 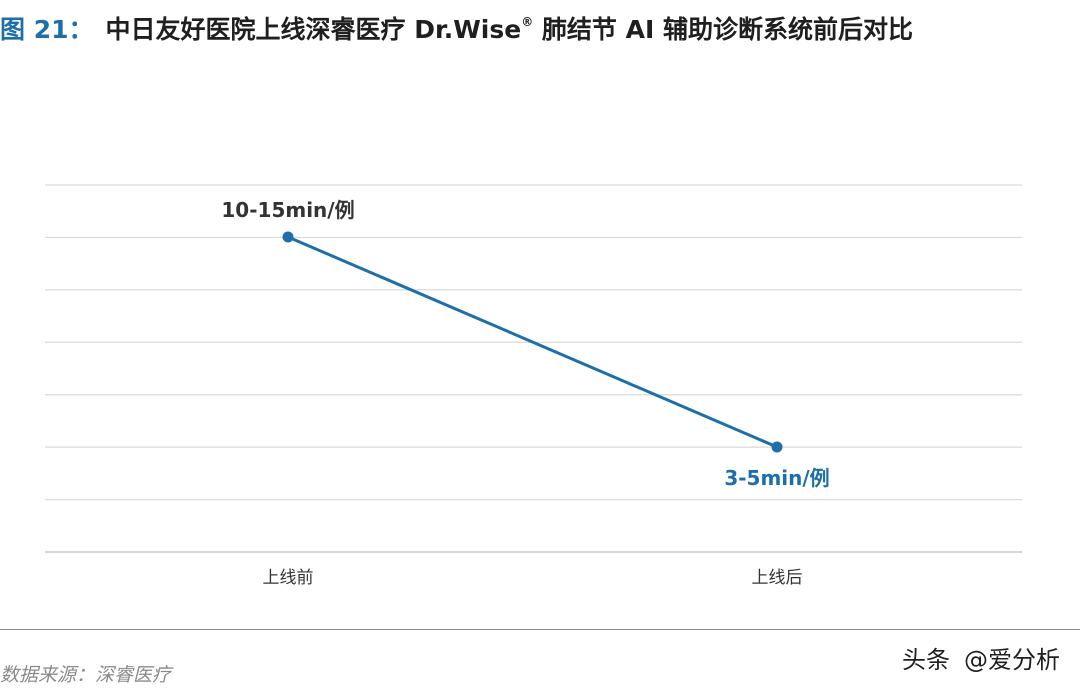 I want to click on figure-number: 图 21, so click(x=34, y=29).